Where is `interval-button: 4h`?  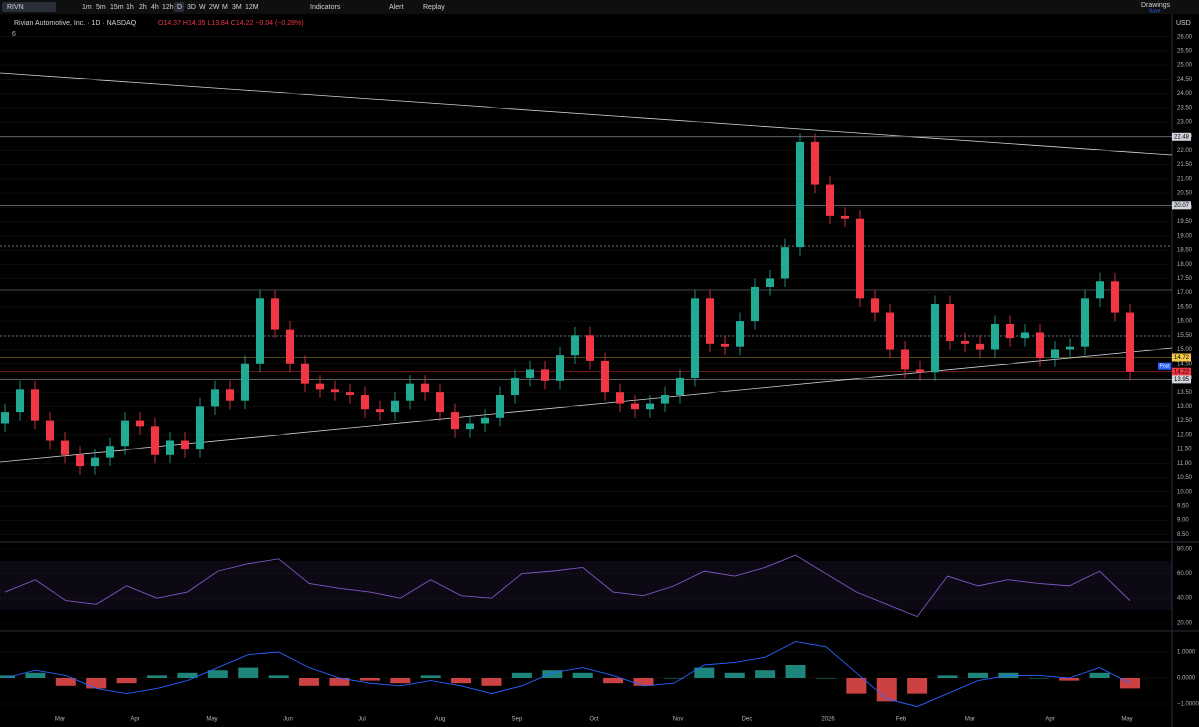 interval-button: 4h is located at coordinates (155, 7).